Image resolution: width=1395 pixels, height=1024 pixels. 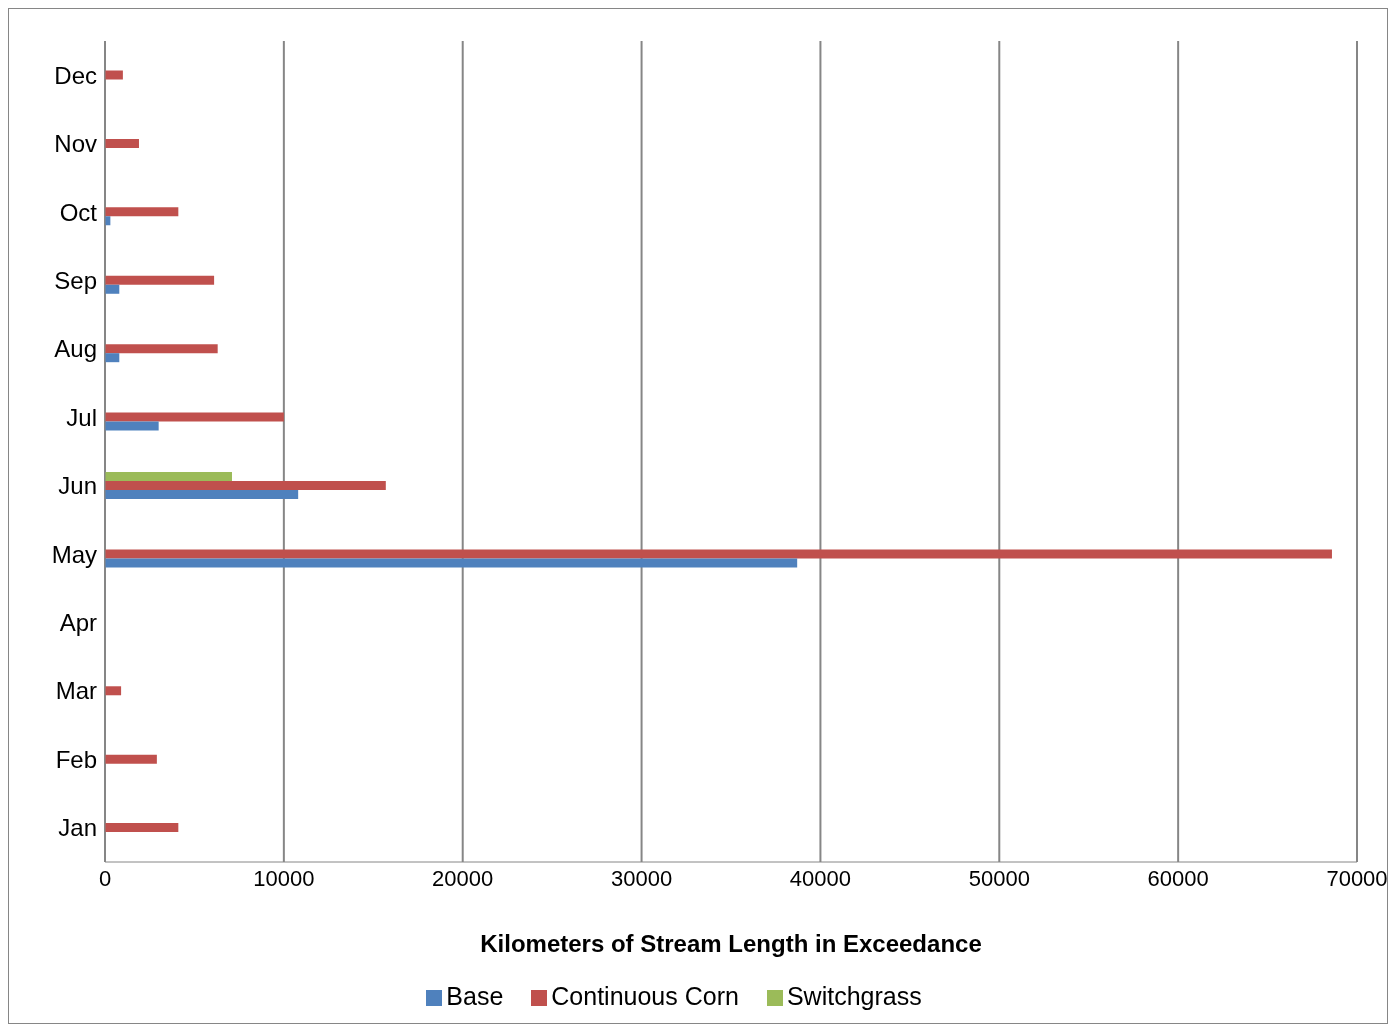 What do you see at coordinates (75, 280) in the screenshot?
I see `y-tick-label: Sep` at bounding box center [75, 280].